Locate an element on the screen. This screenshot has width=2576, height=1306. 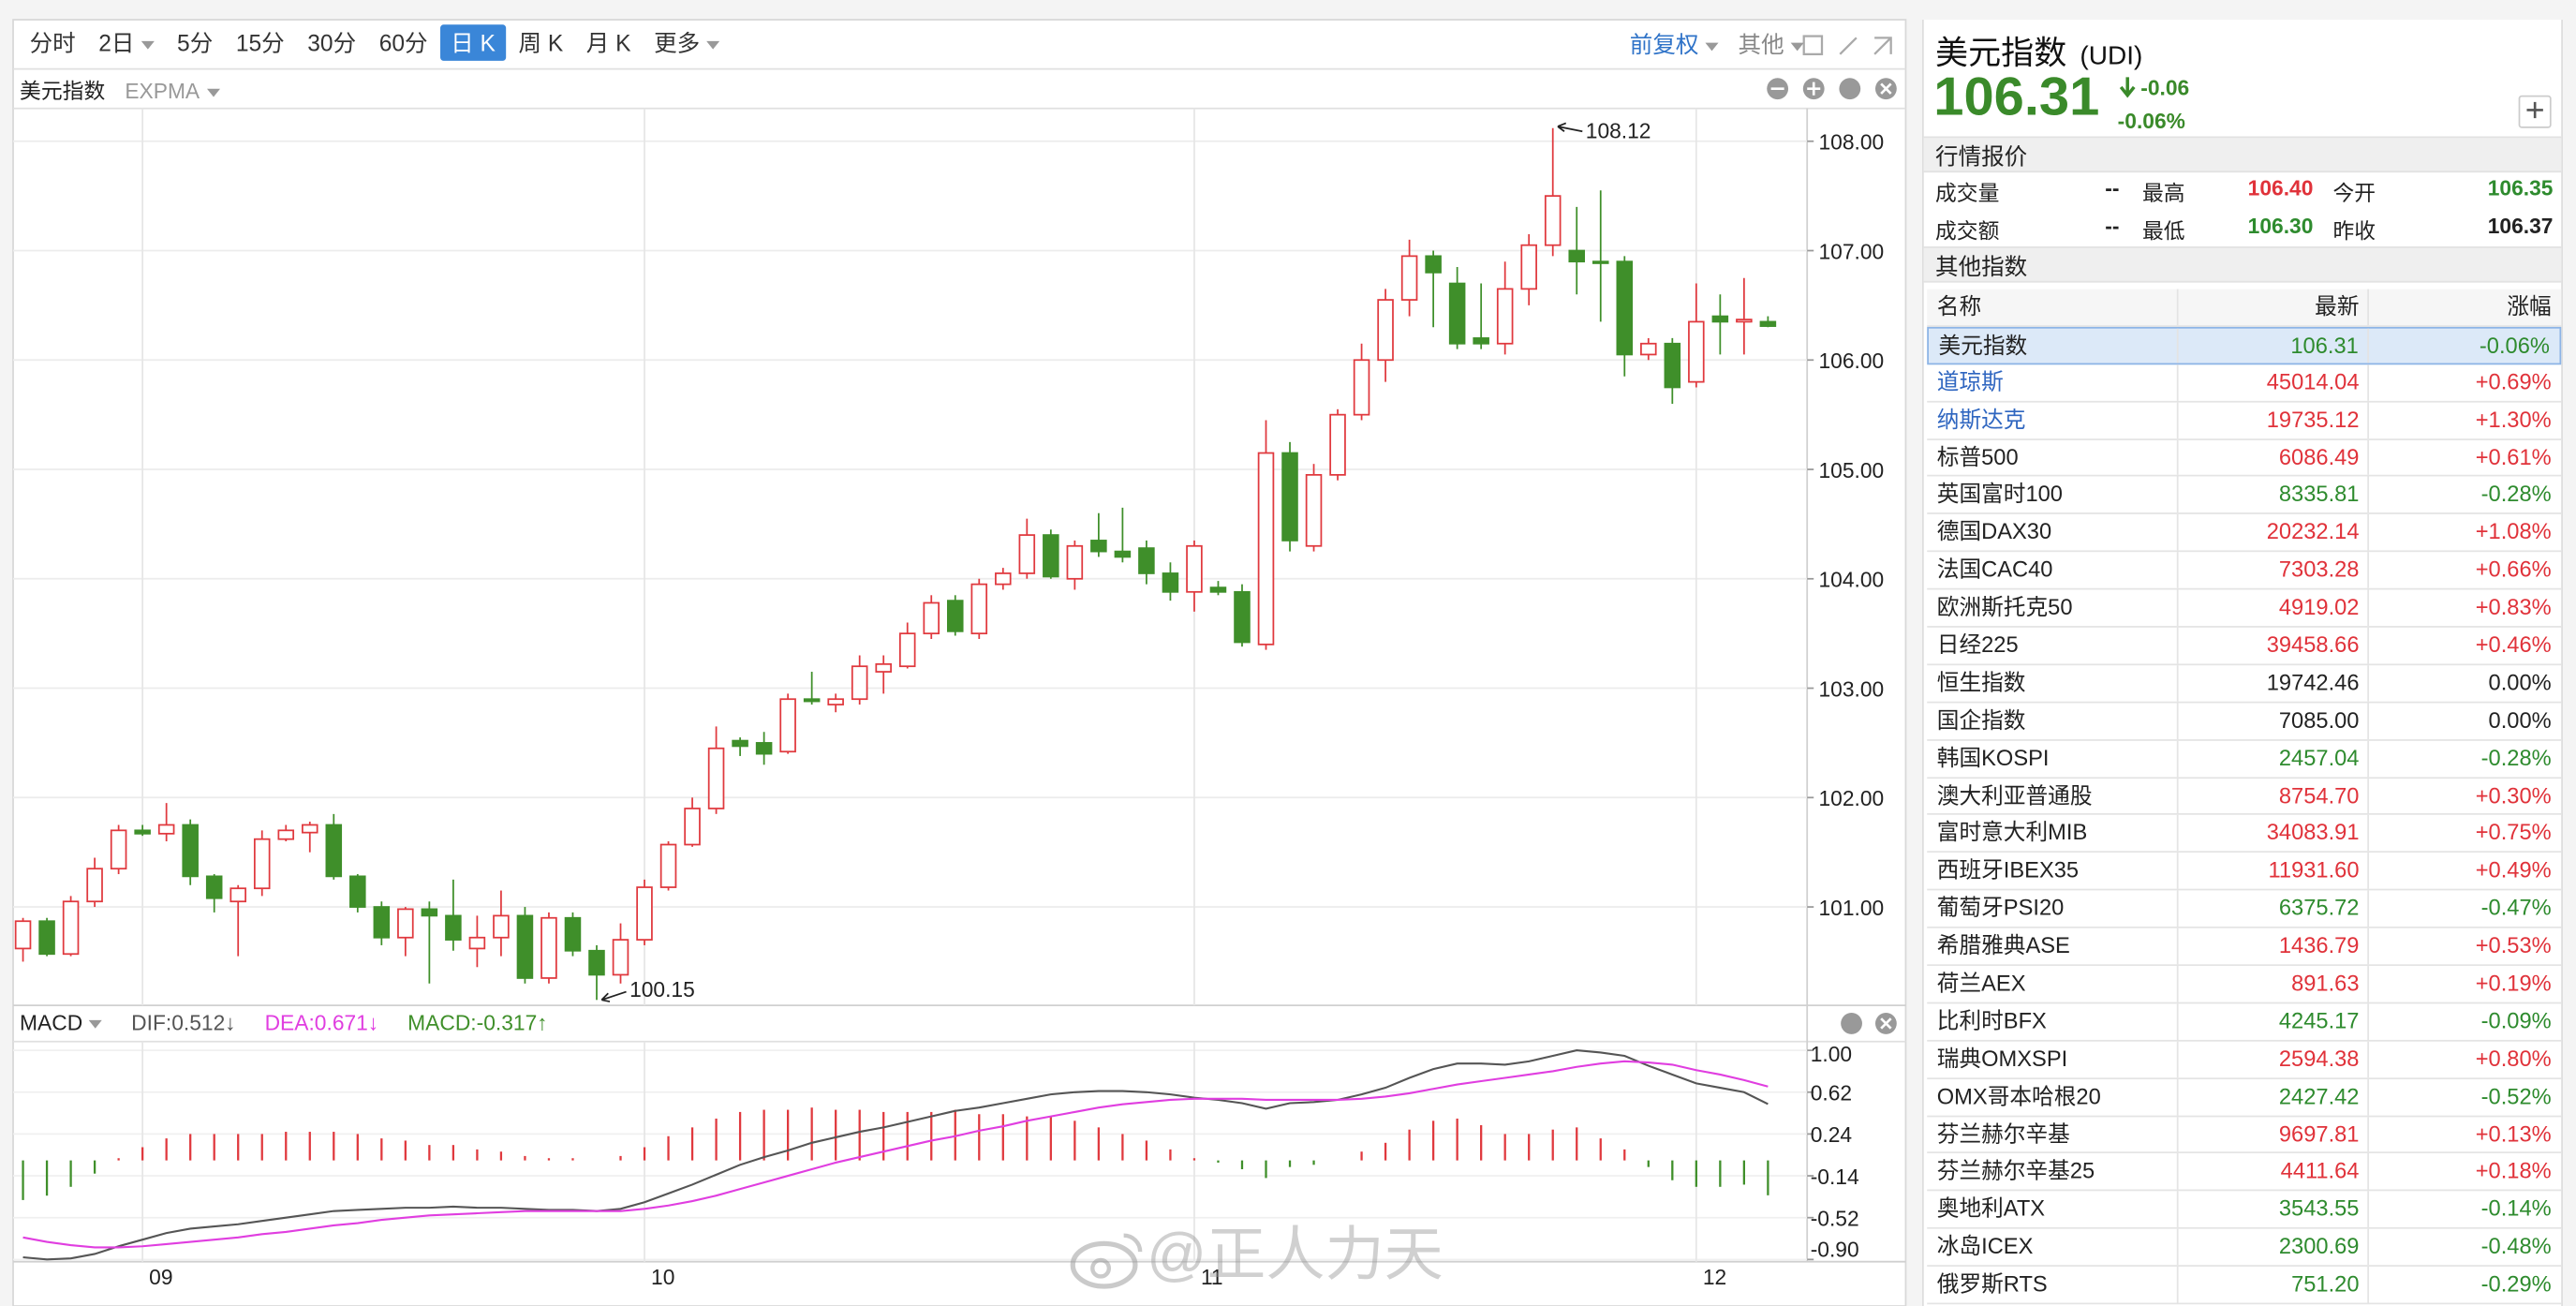
index-name: 冰岛ICEX is located at coordinates (2053, 1247).